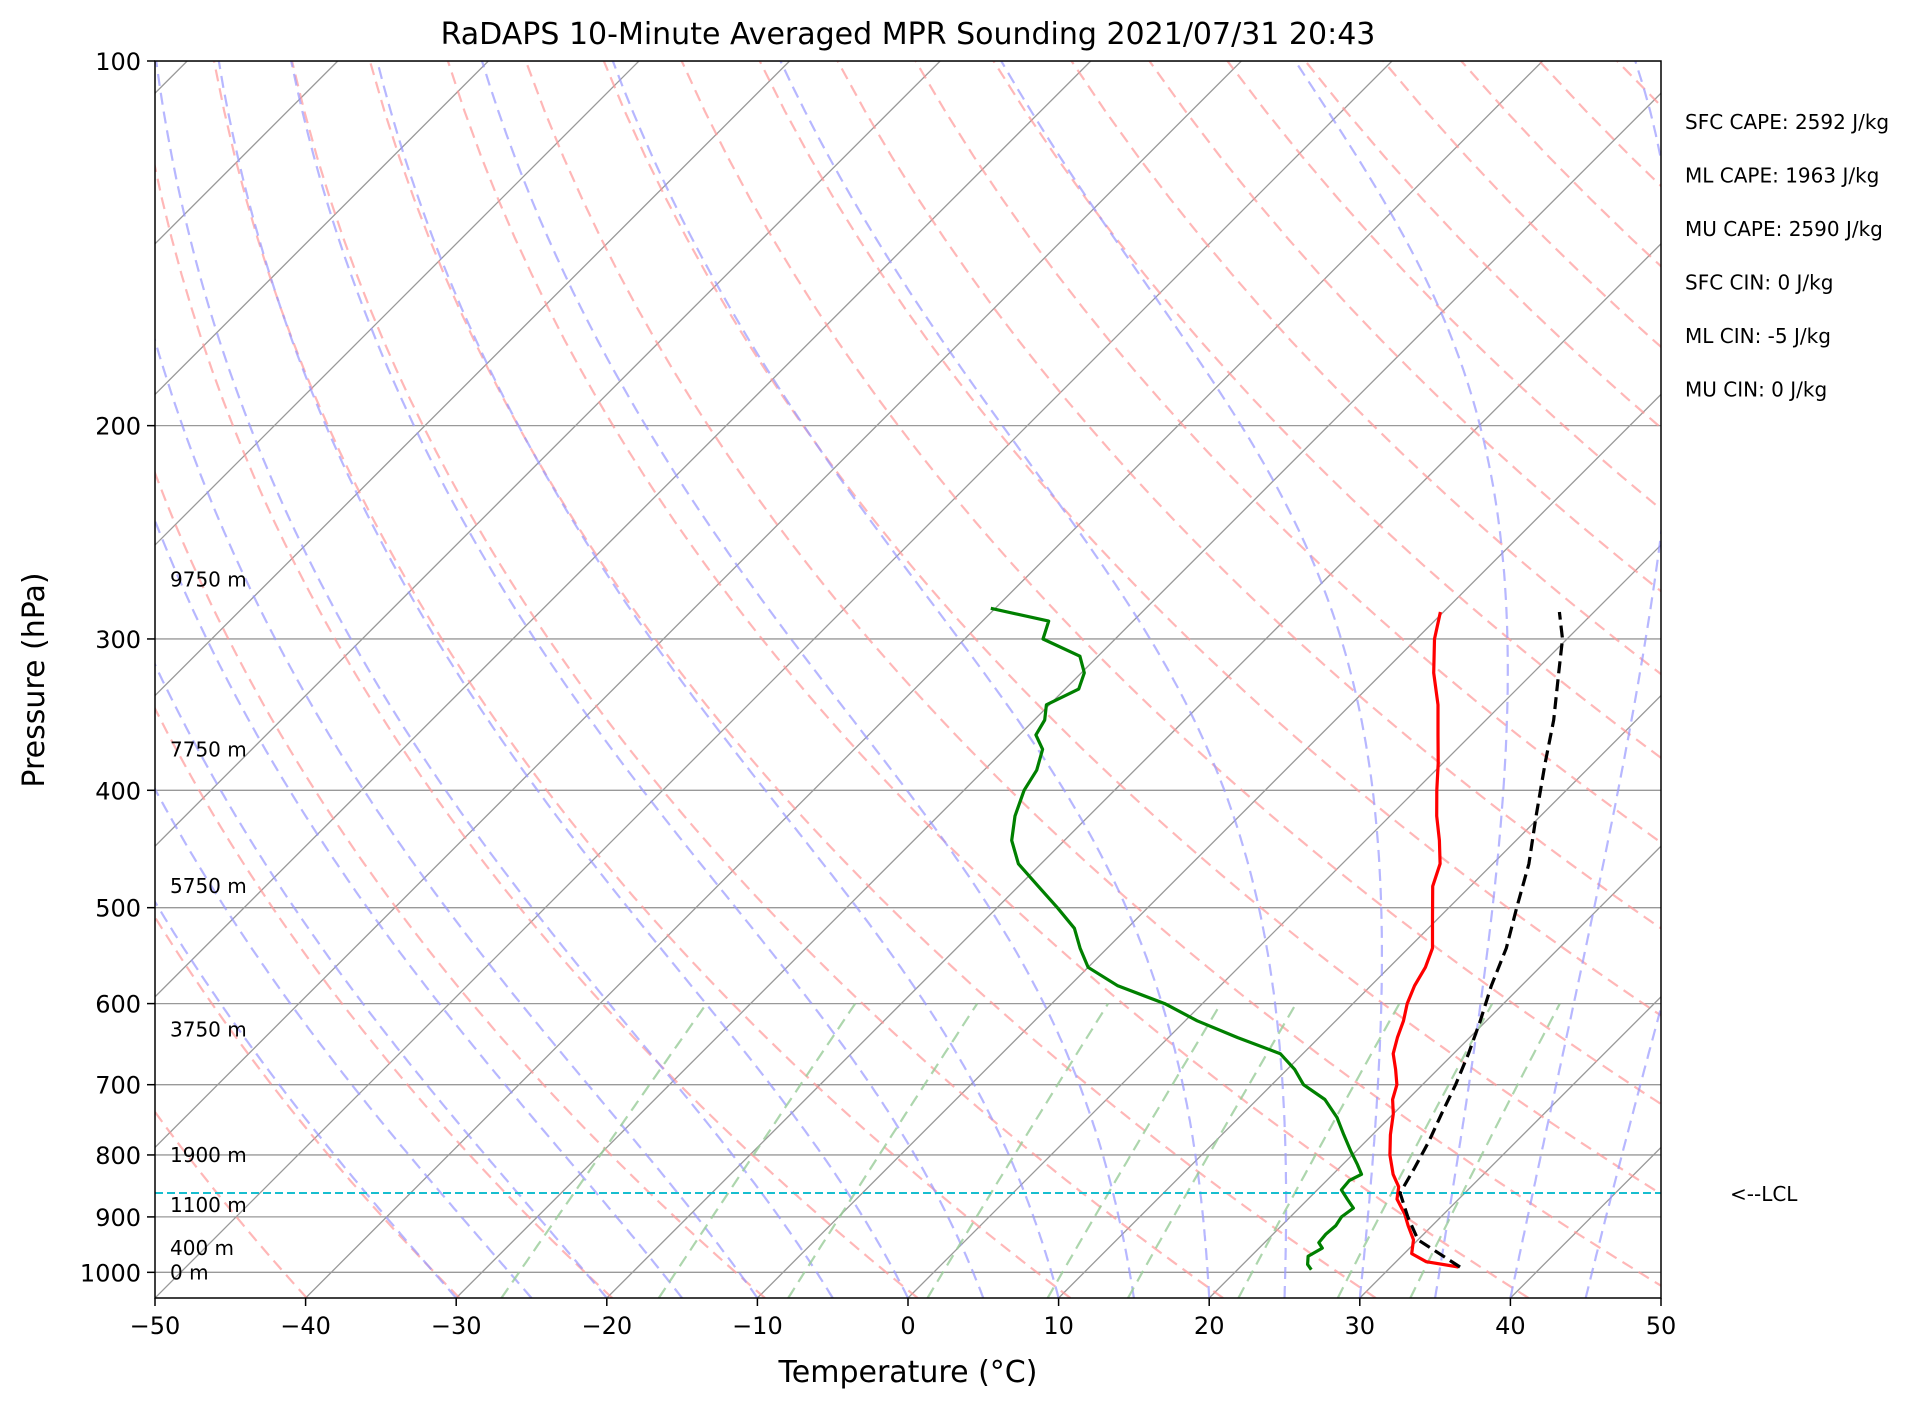  I want to click on x-axis-ticks: −50 −40 −30 −20 −10 0 10 20 30 40 50, so click(903, 1319).